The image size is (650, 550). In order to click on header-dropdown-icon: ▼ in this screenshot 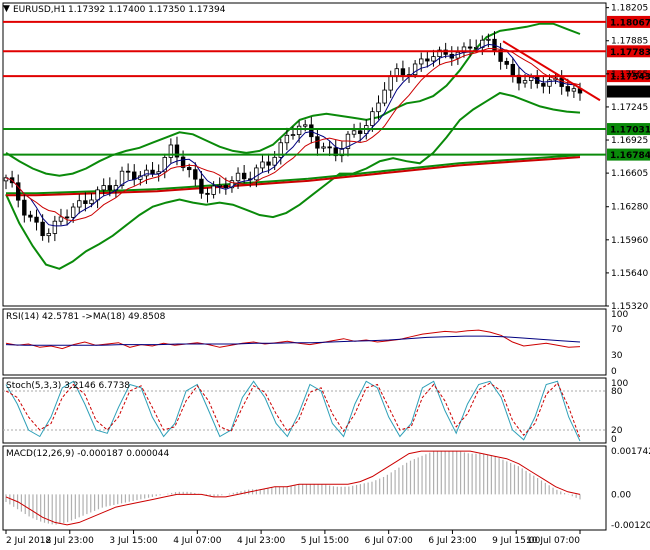, I will do `click(6, 9)`.